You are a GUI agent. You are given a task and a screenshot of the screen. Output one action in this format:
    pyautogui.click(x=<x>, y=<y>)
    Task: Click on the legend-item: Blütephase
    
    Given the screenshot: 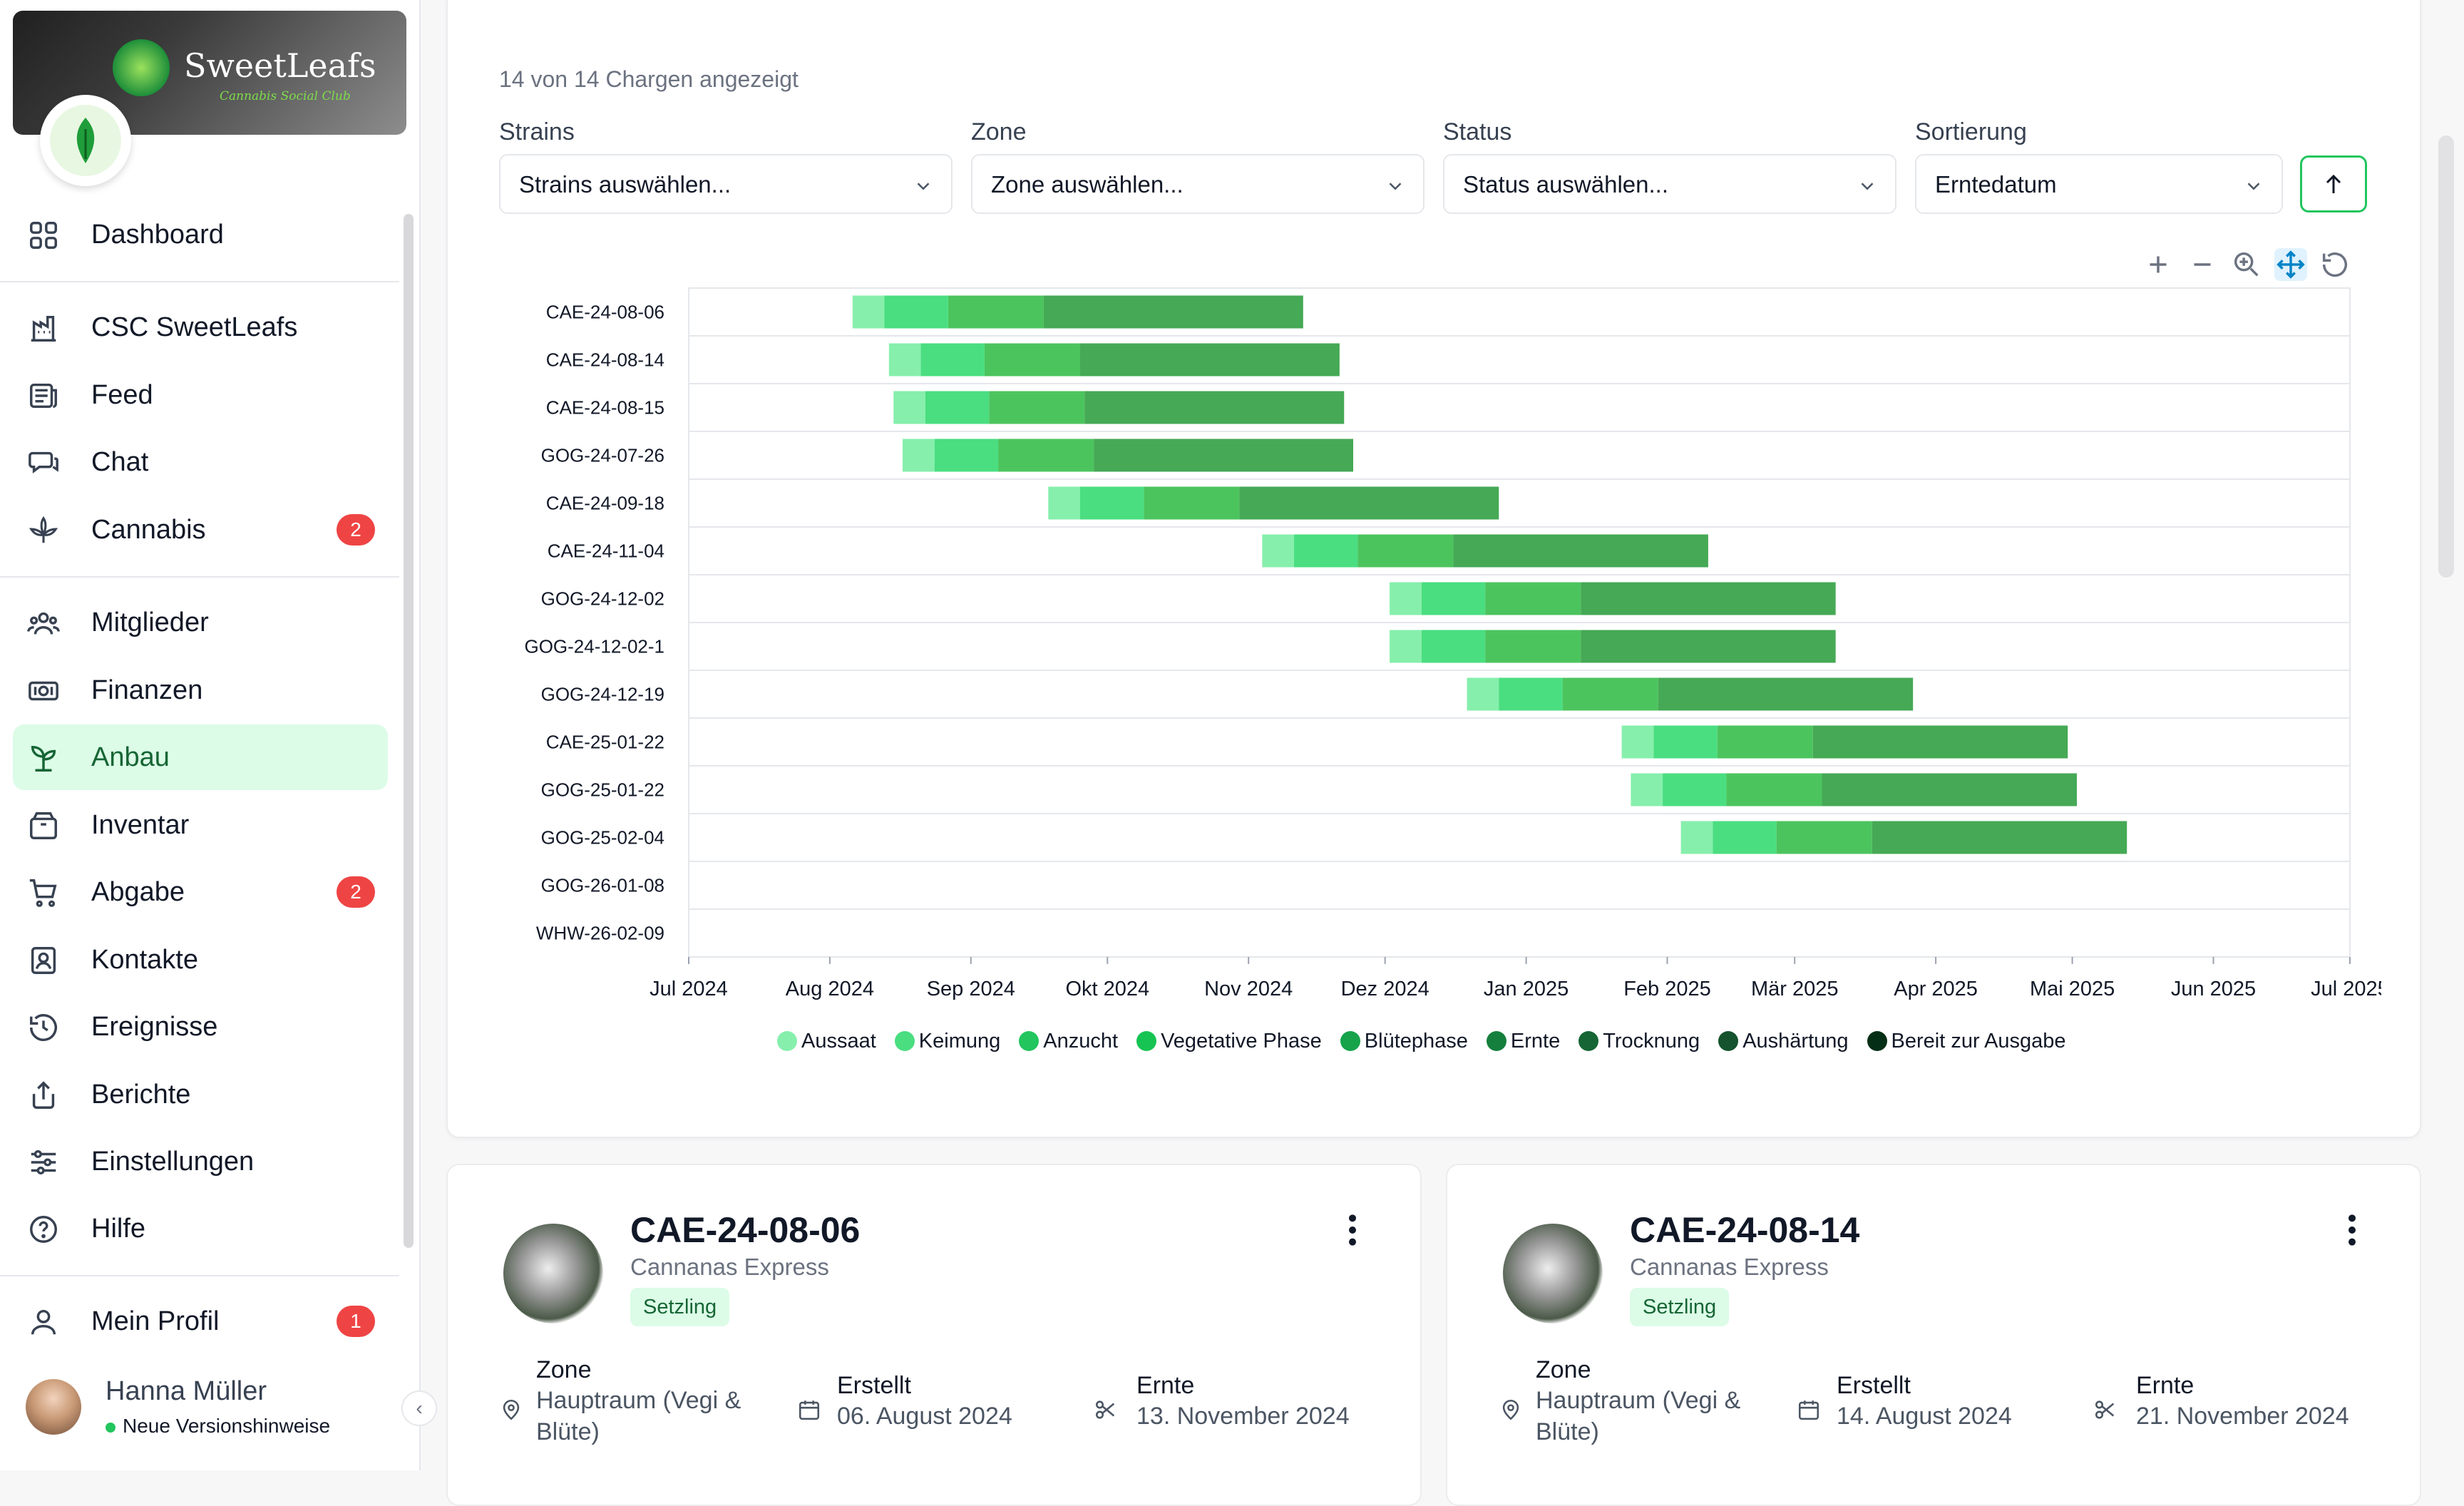 What is the action you would take?
    pyautogui.click(x=1404, y=1041)
    